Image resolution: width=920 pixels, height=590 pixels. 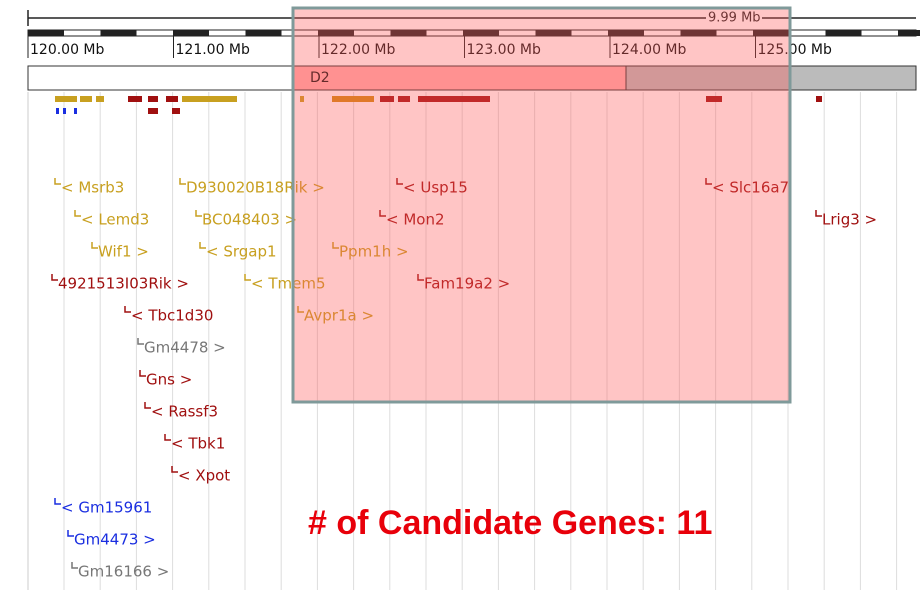 I want to click on gene-label: Gm4478 >, so click(x=185, y=348).